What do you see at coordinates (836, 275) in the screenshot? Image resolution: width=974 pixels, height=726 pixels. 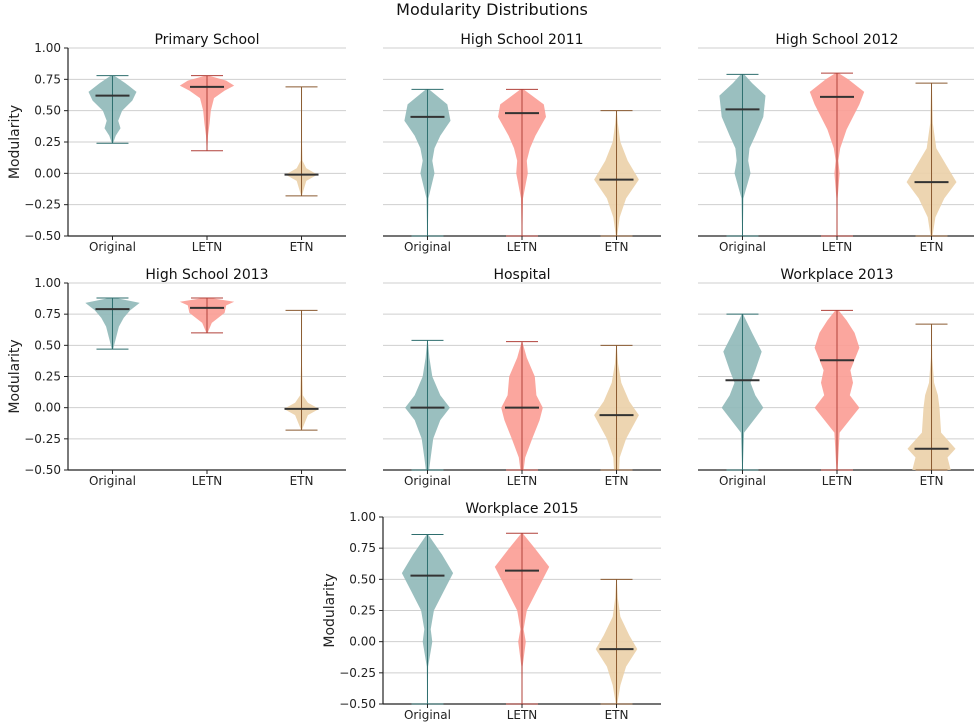 I see `panel-title: Workplace 2013` at bounding box center [836, 275].